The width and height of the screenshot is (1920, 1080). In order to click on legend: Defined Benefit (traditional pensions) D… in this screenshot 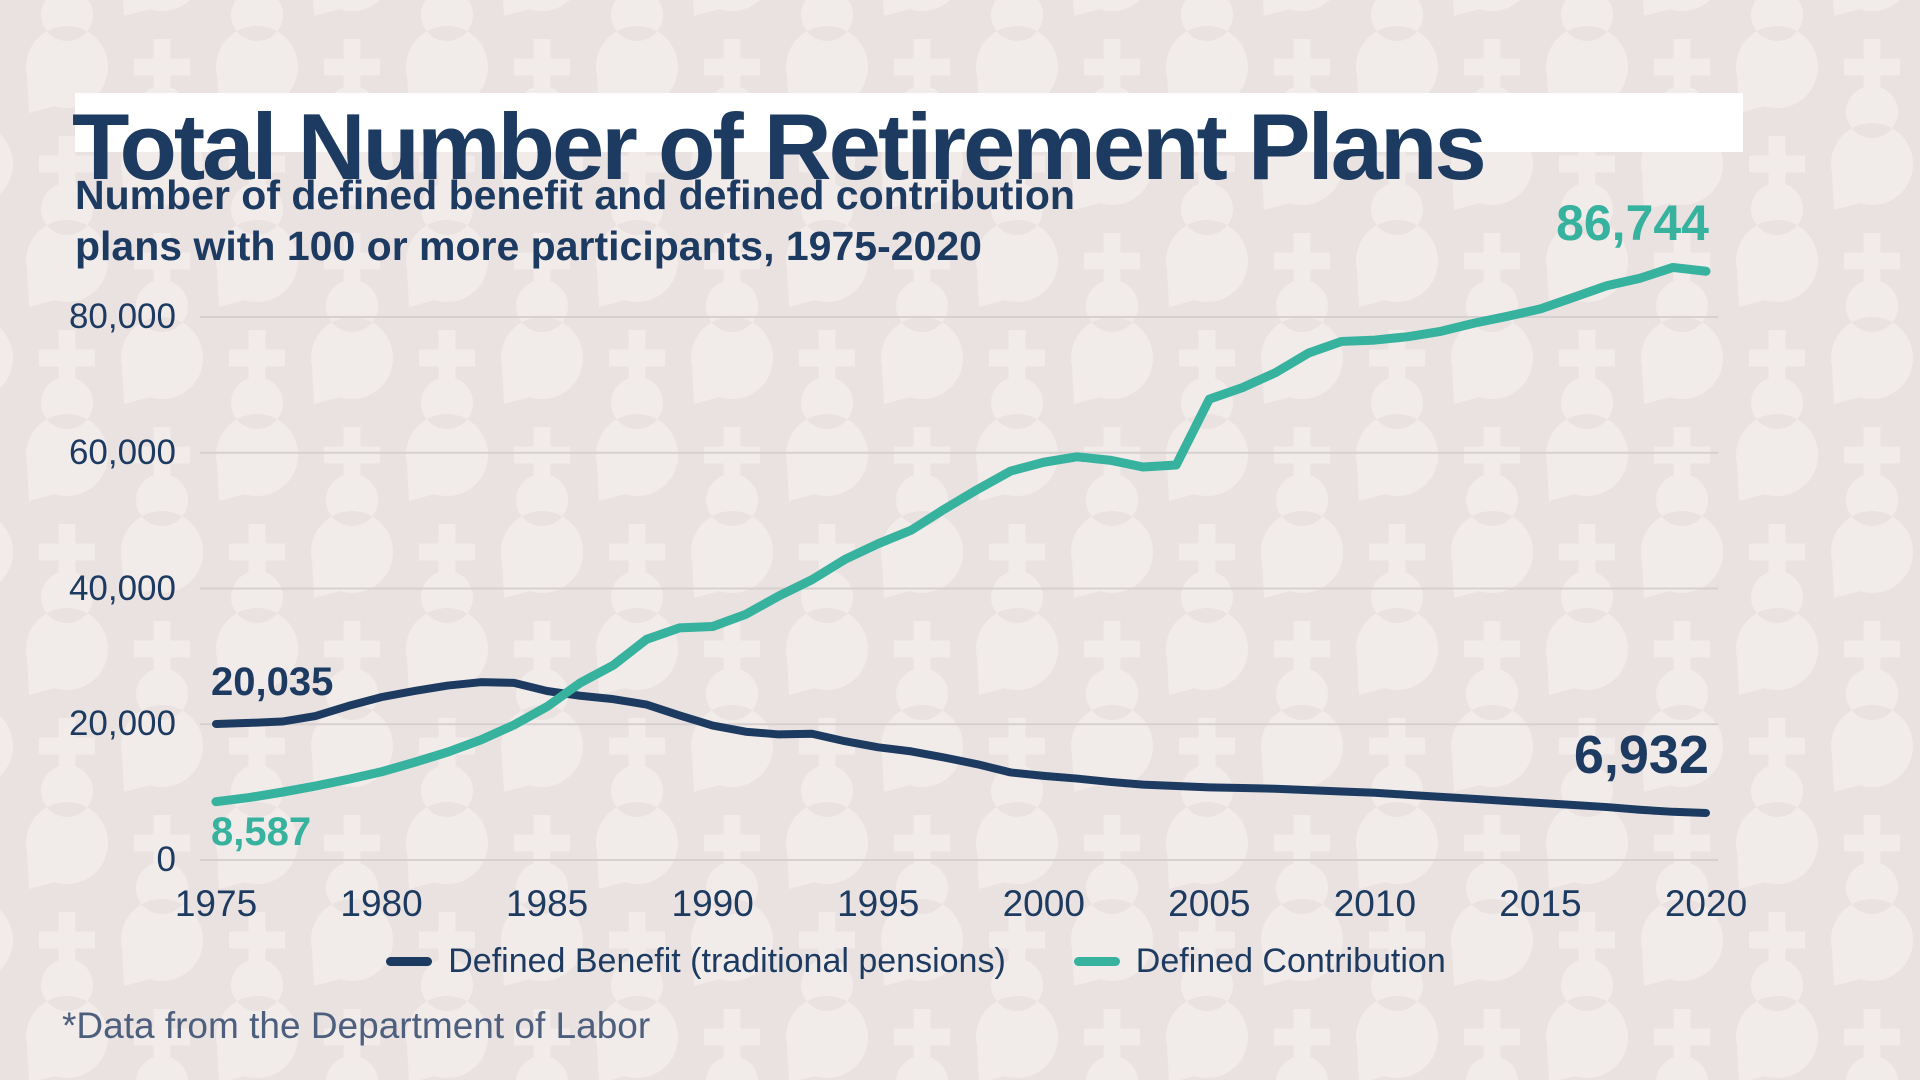, I will do `click(916, 961)`.